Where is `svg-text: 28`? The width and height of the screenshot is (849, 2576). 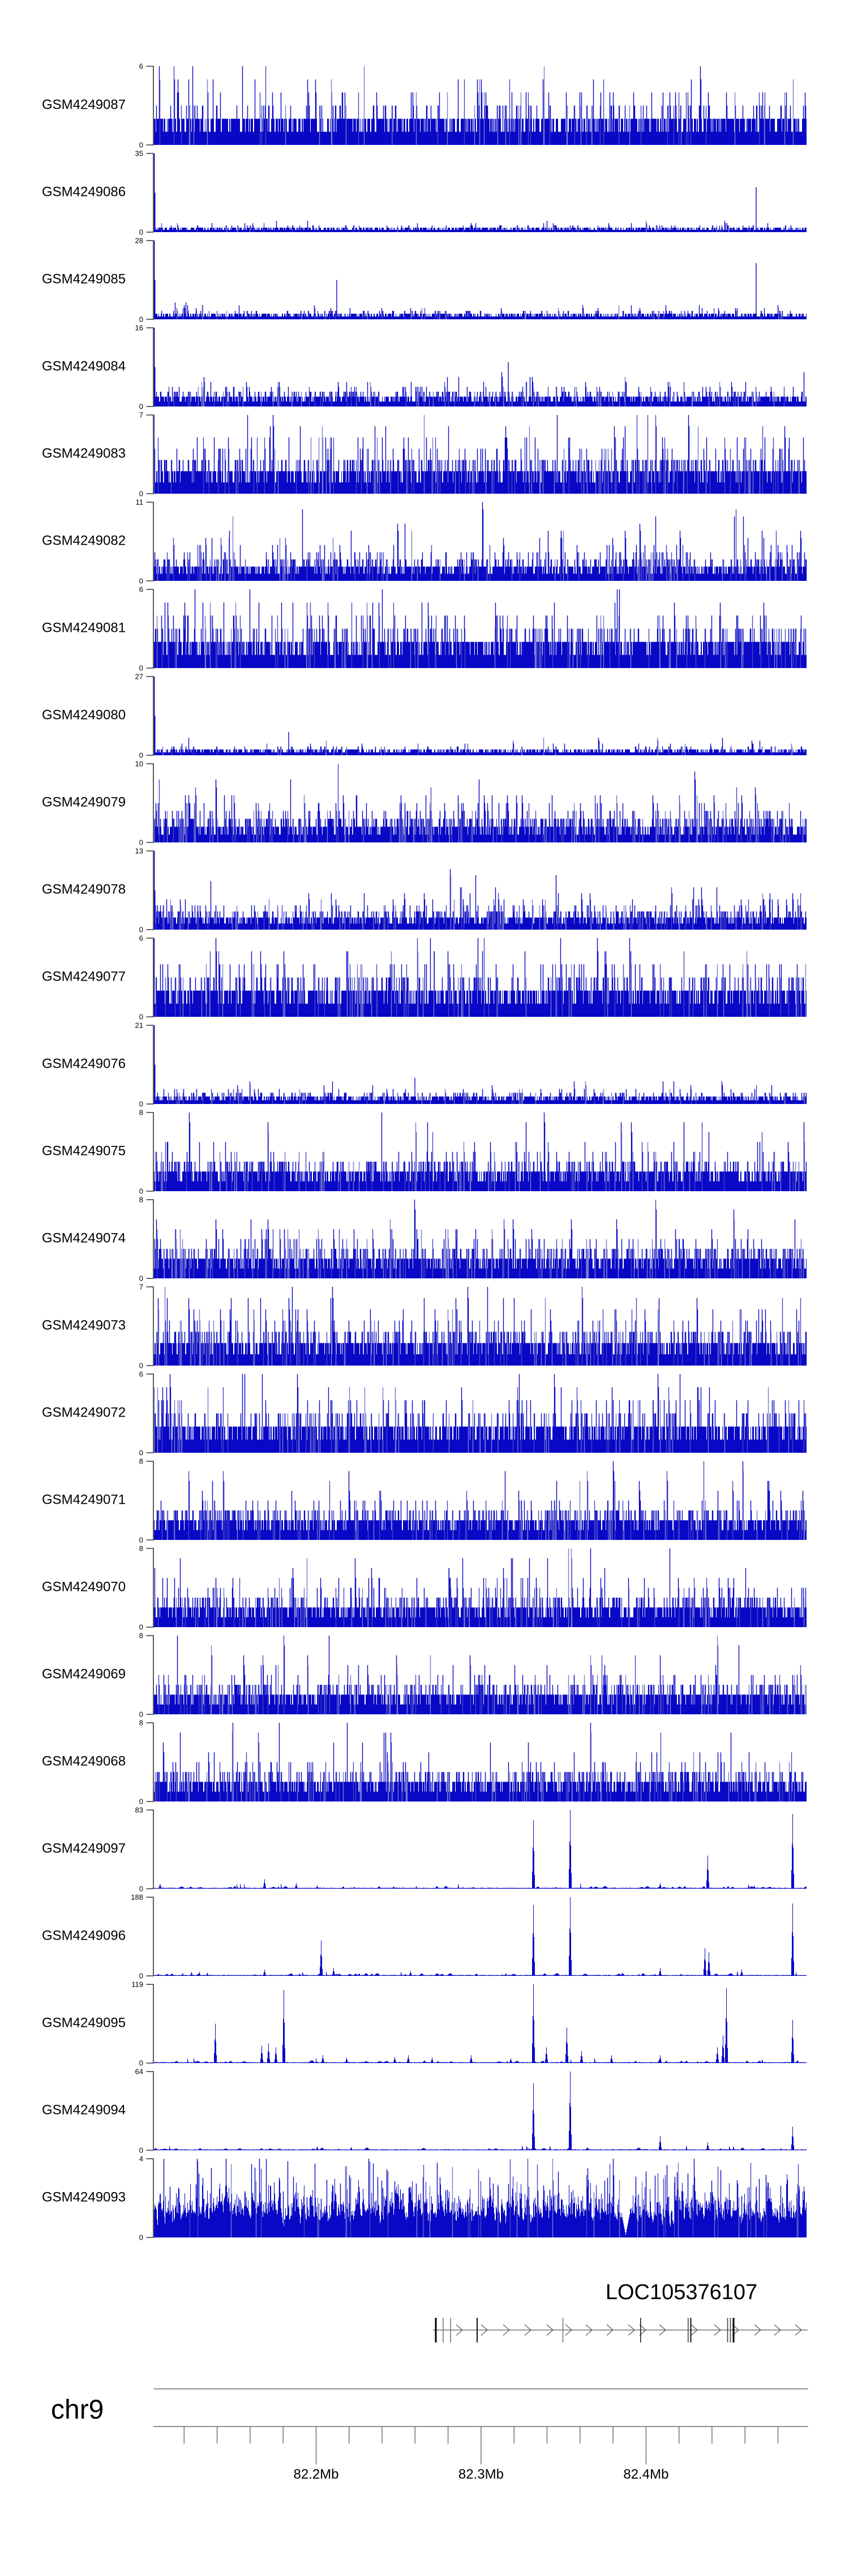
svg-text: 28 is located at coordinates (139, 241).